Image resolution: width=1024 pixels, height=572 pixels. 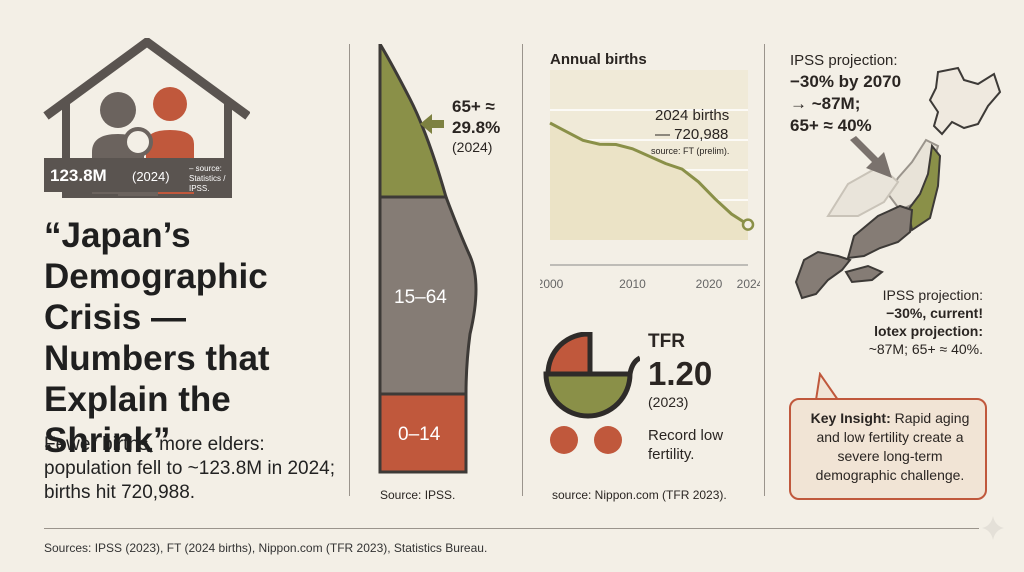 I want to click on births-area, so click(x=649, y=181).